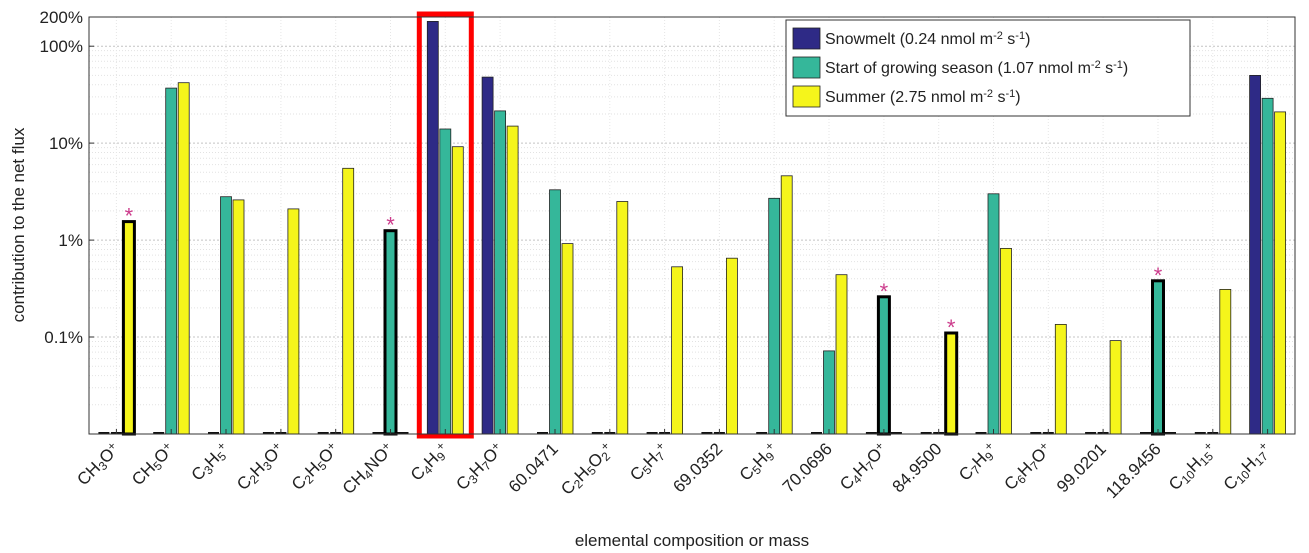  I want to click on x-tick-label: 84.9500, so click(917, 467).